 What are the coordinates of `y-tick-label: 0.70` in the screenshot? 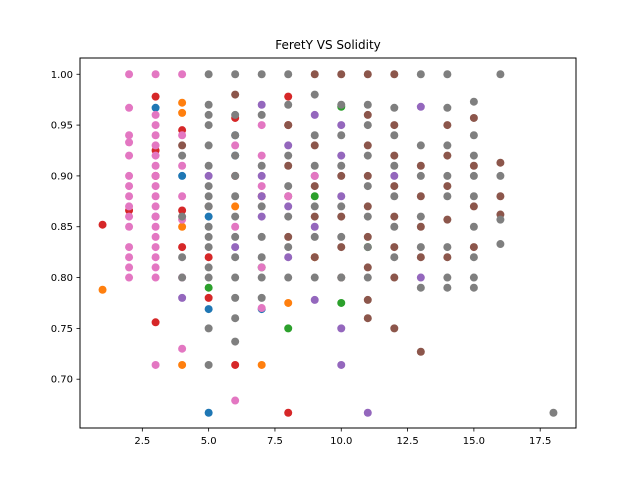 It's located at (62, 380).